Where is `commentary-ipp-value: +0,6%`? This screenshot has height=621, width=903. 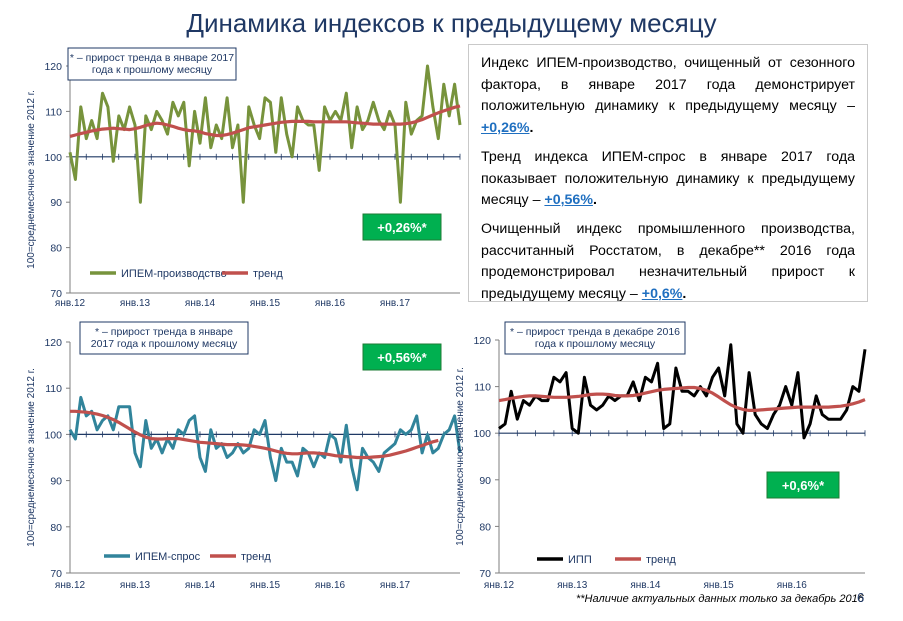
commentary-ipp-value: +0,6% is located at coordinates (662, 293).